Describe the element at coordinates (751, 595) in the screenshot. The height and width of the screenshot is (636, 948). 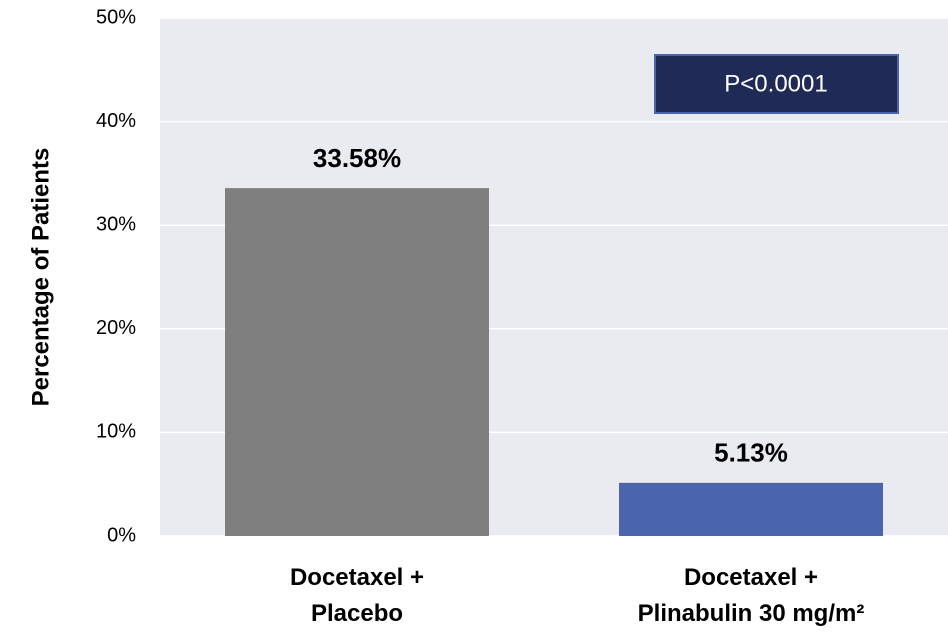
I see `x-tick-label: Docetaxel + Plinabulin 30 mg/m²` at that location.